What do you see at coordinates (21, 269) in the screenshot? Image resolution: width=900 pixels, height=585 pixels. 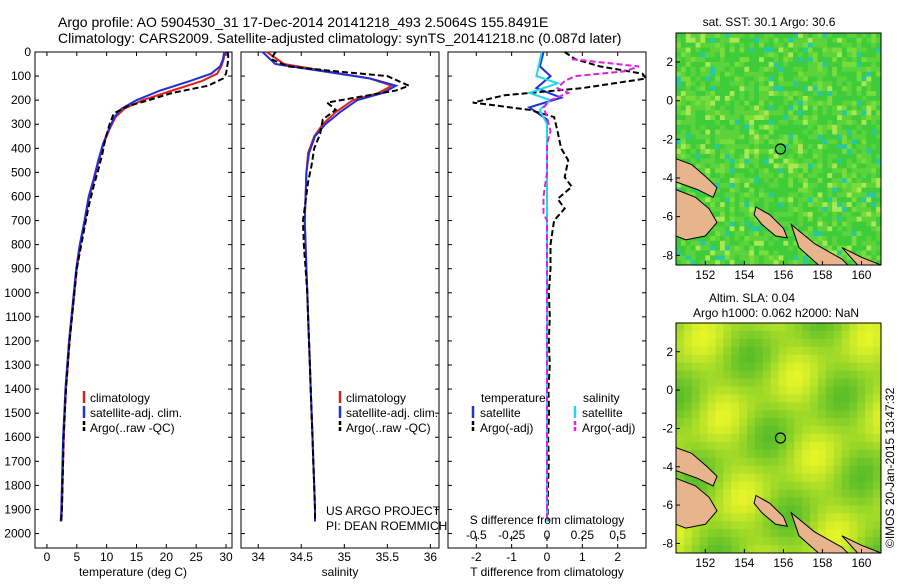 I see `y-tick-label: 900` at bounding box center [21, 269].